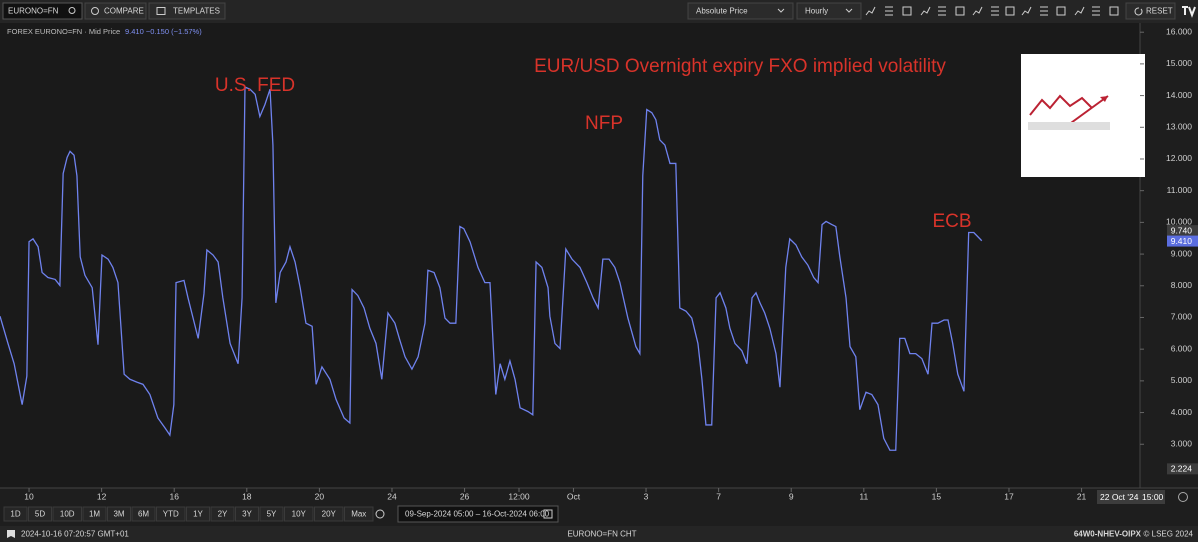  Describe the element at coordinates (95, 11) in the screenshot. I see `compare-icon` at that location.